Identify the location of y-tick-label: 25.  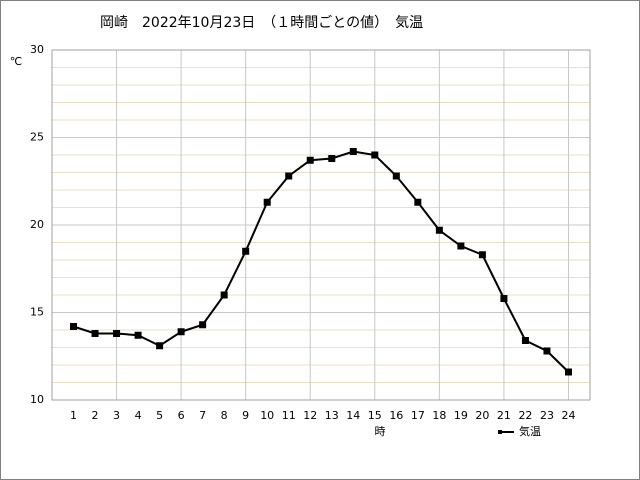
(37, 137).